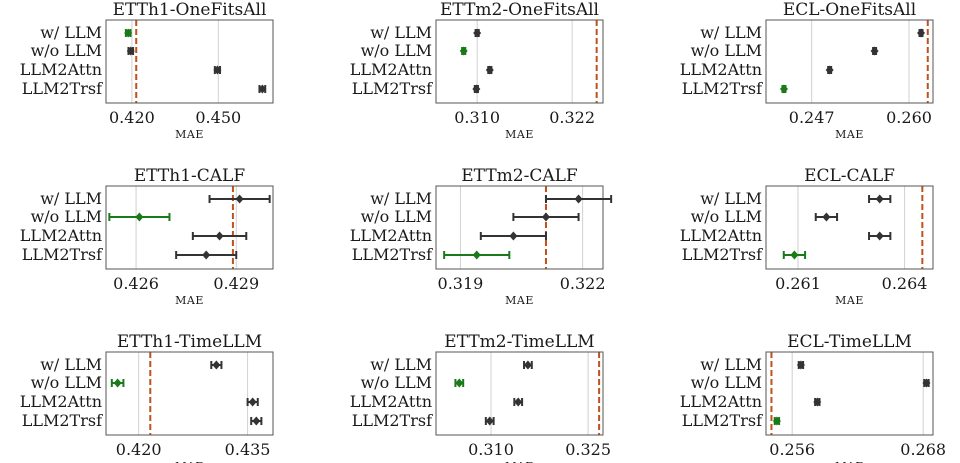 Image resolution: width=960 pixels, height=463 pixels. Describe the element at coordinates (519, 342) in the screenshot. I see `panel-title: ETTm2-TimeLLM` at that location.